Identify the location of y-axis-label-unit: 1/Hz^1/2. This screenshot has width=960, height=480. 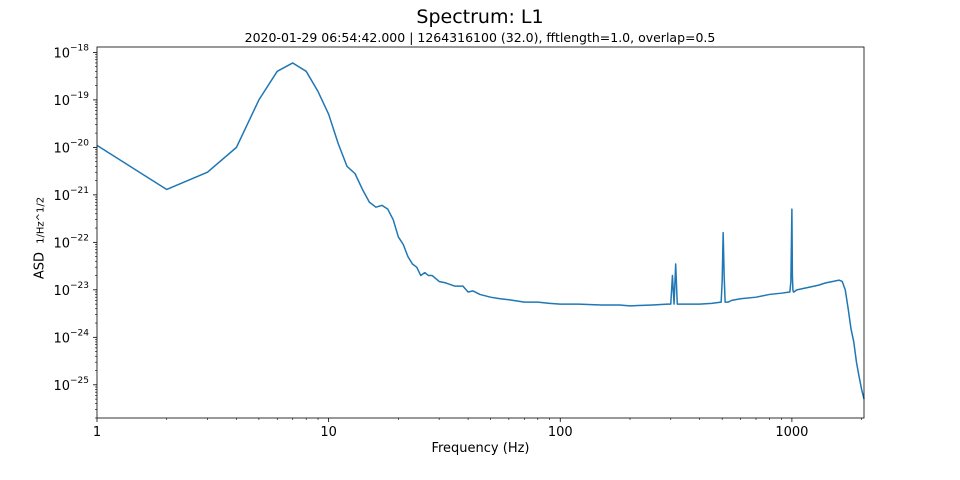
(41, 220).